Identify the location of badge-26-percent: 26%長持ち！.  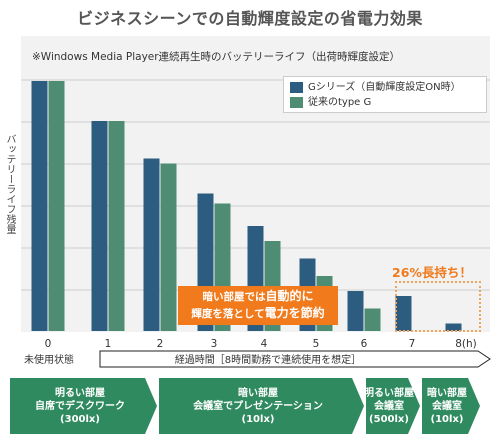
(432, 272).